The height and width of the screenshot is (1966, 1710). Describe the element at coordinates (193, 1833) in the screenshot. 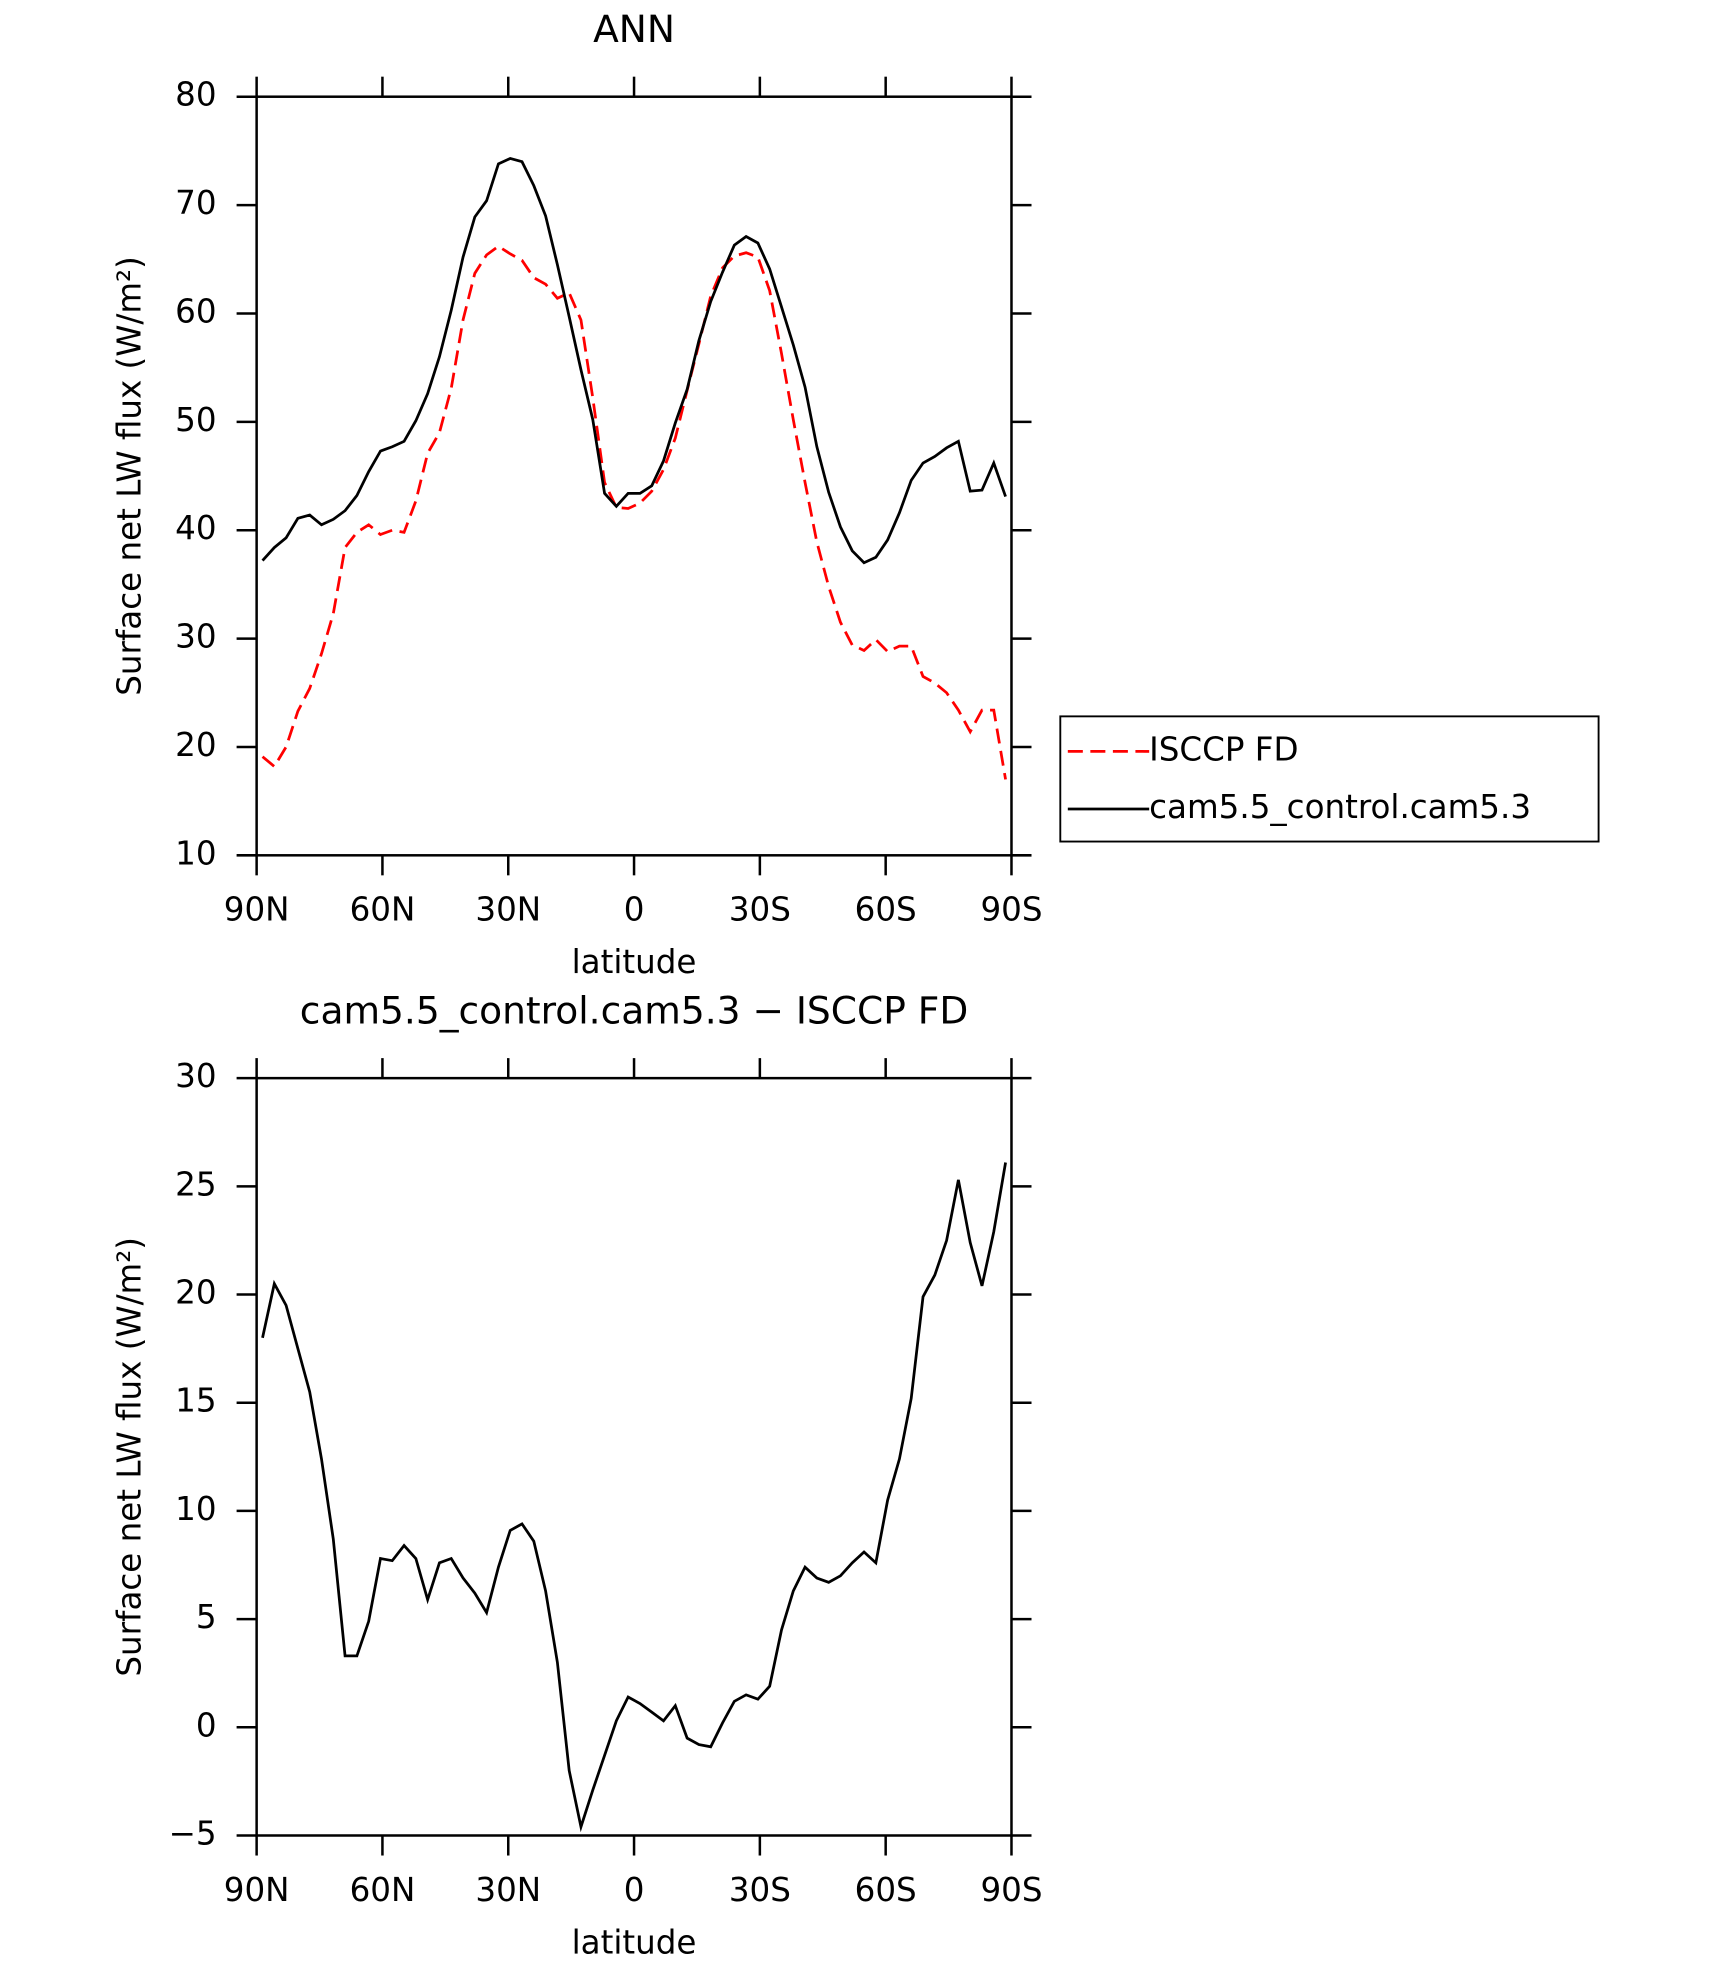

I see `y-tick-label: −5` at that location.